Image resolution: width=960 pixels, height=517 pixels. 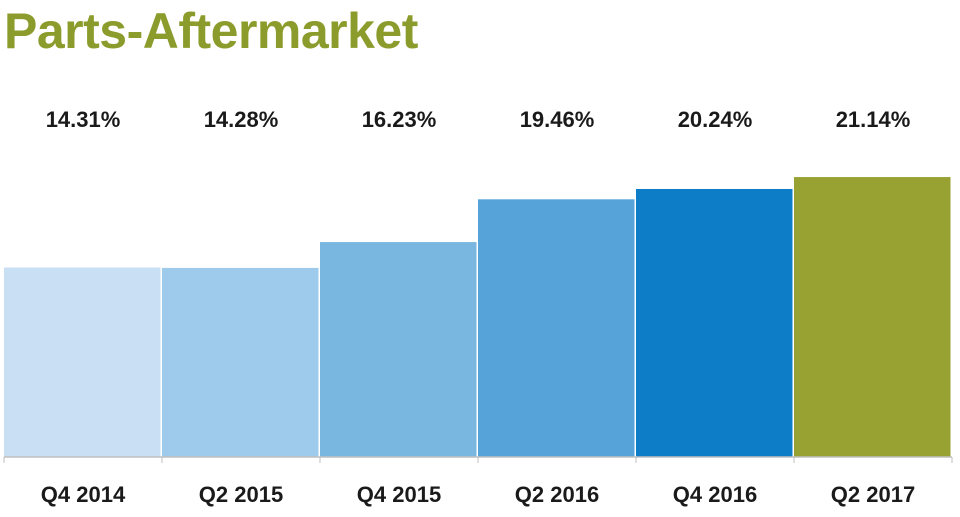 What do you see at coordinates (241, 119) in the screenshot?
I see `value-label: 14.28%` at bounding box center [241, 119].